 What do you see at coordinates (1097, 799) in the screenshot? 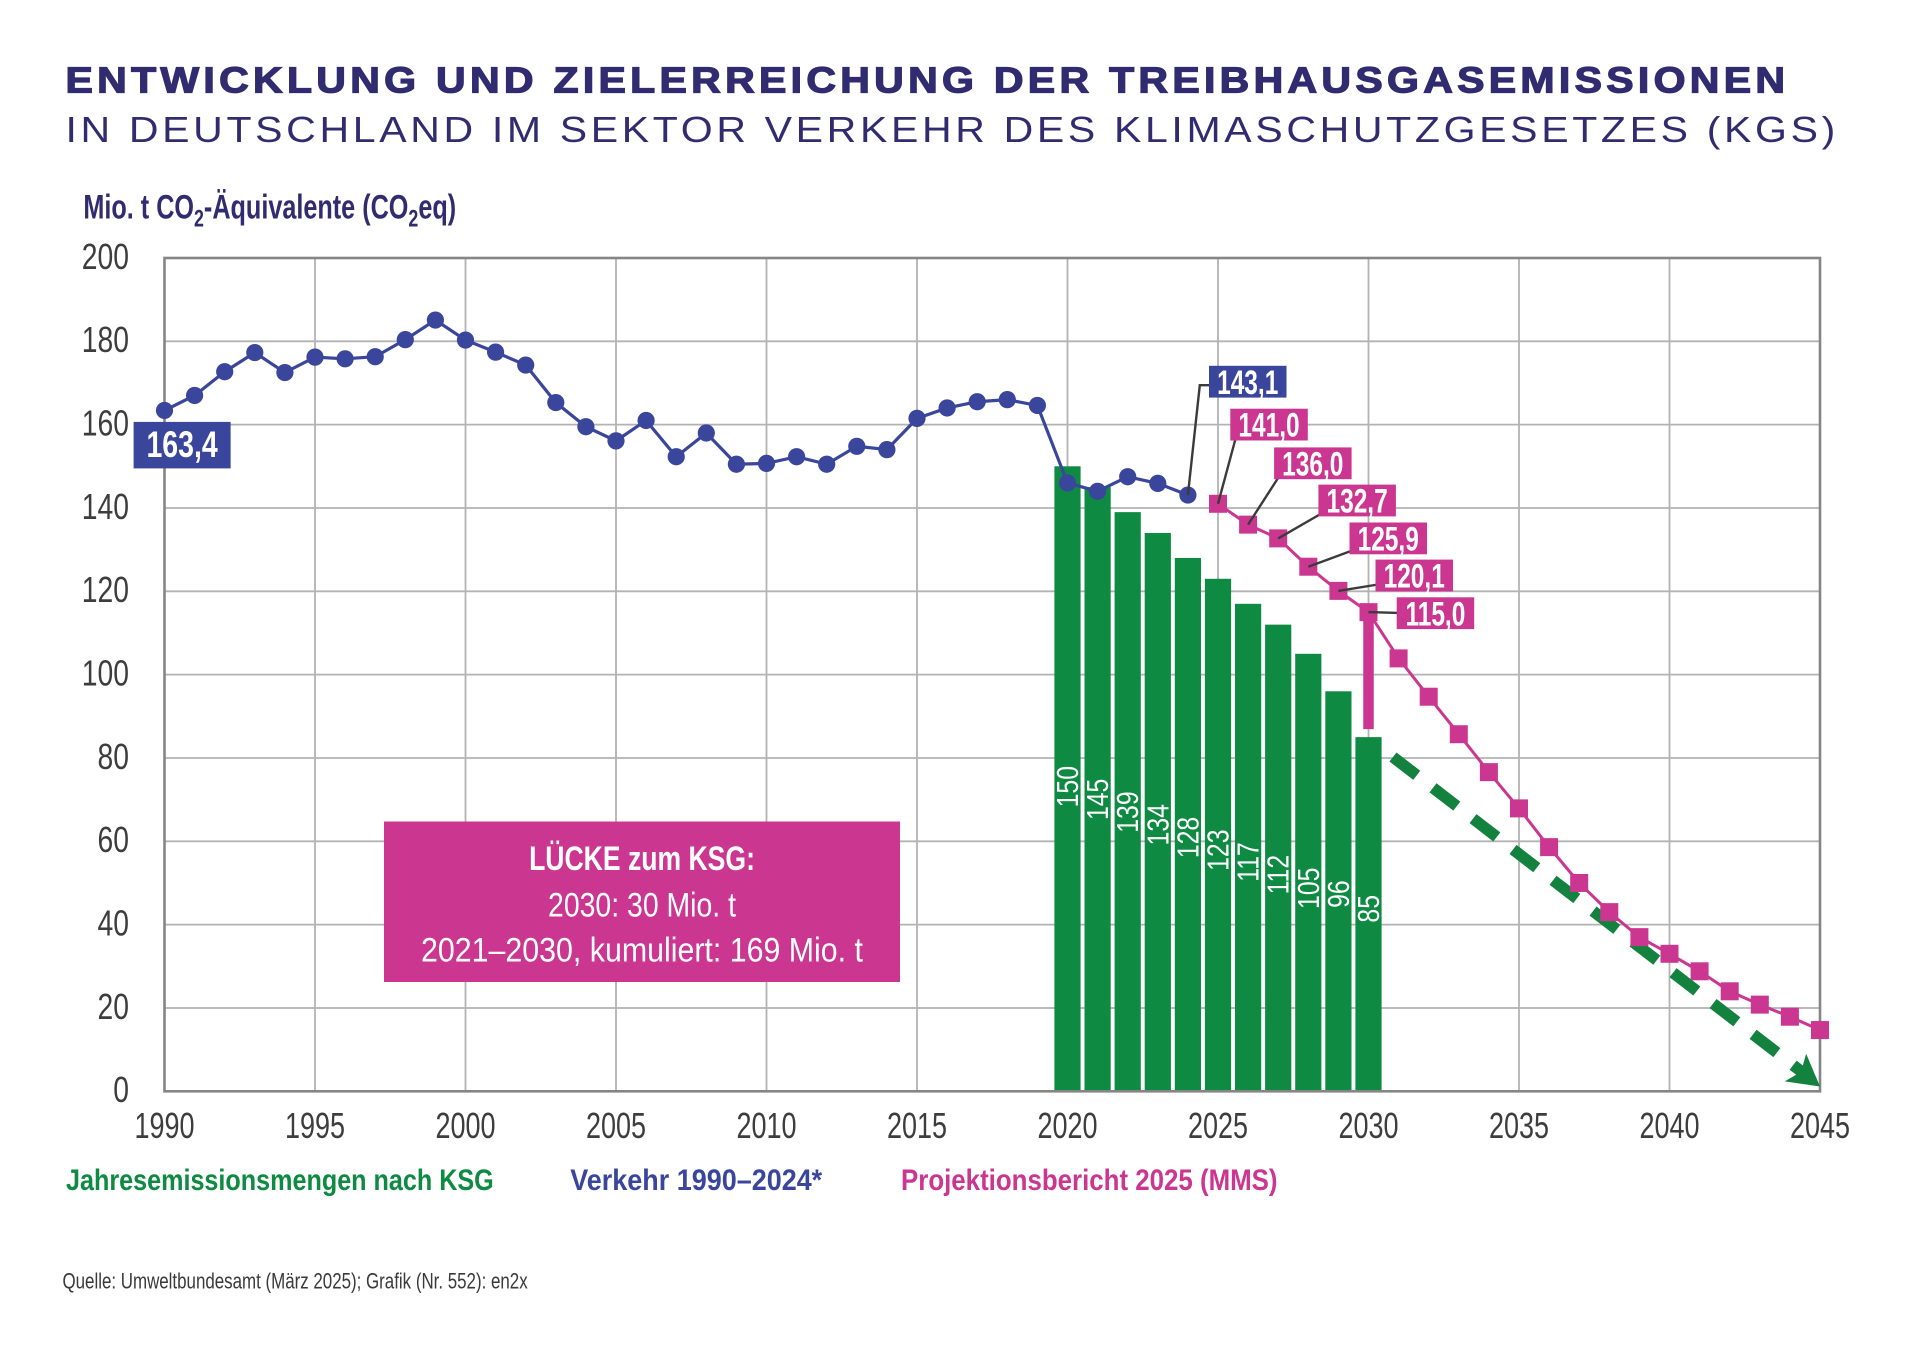
I see `svg-text: 145` at bounding box center [1097, 799].